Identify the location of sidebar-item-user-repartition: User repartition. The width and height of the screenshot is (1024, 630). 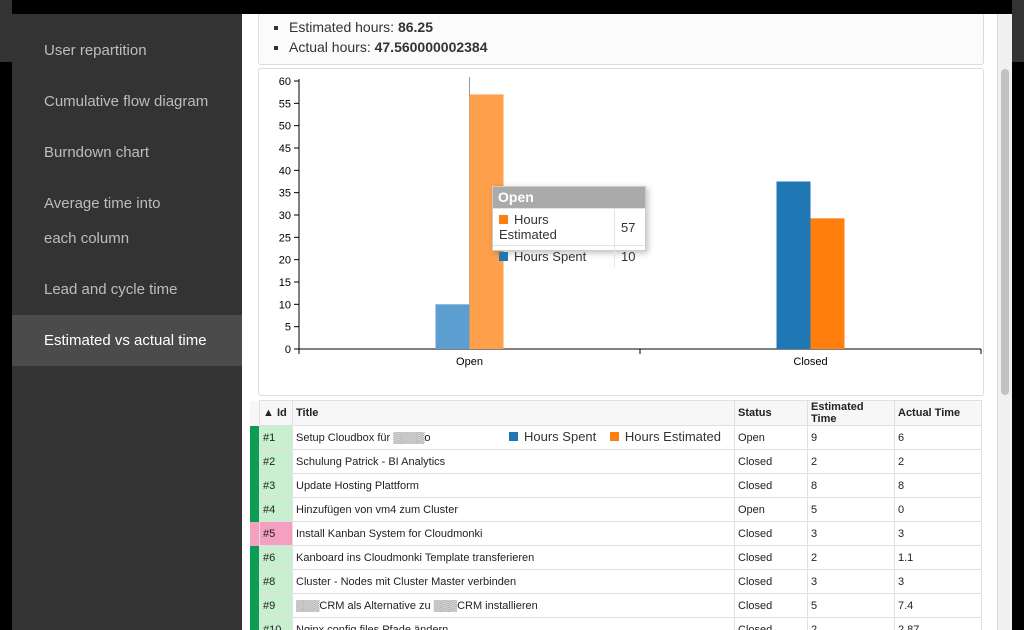
(95, 50).